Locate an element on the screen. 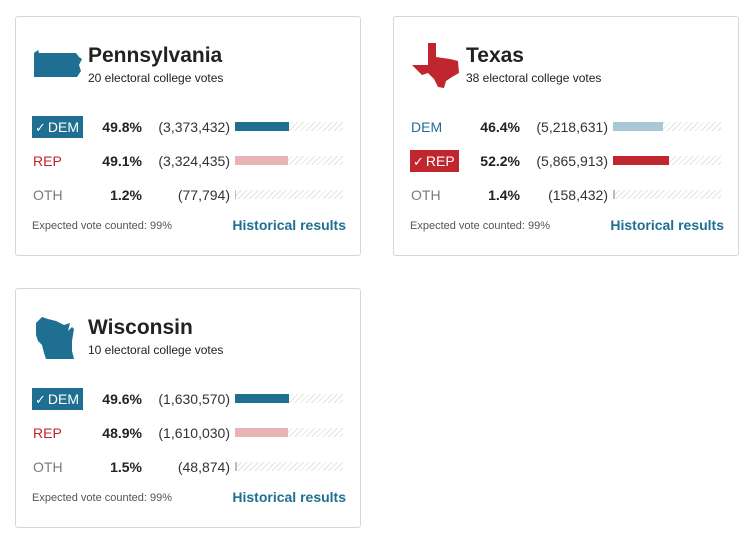 This screenshot has height=541, width=756. vote-percent: 52.2% is located at coordinates (500, 161).